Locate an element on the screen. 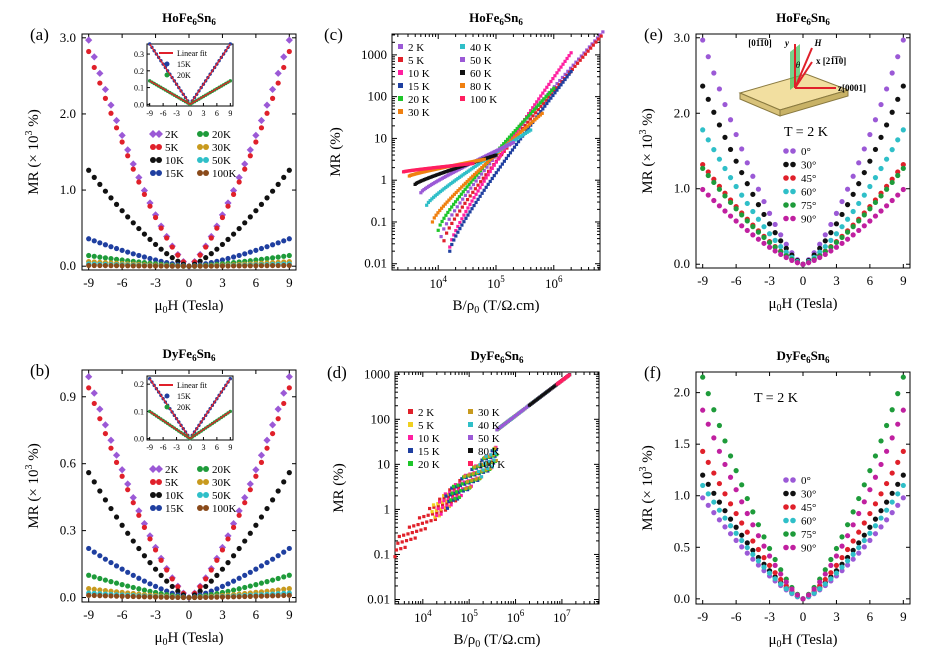 This screenshot has height=663, width=946. legend-entry: 15 K is located at coordinates (424, 452).